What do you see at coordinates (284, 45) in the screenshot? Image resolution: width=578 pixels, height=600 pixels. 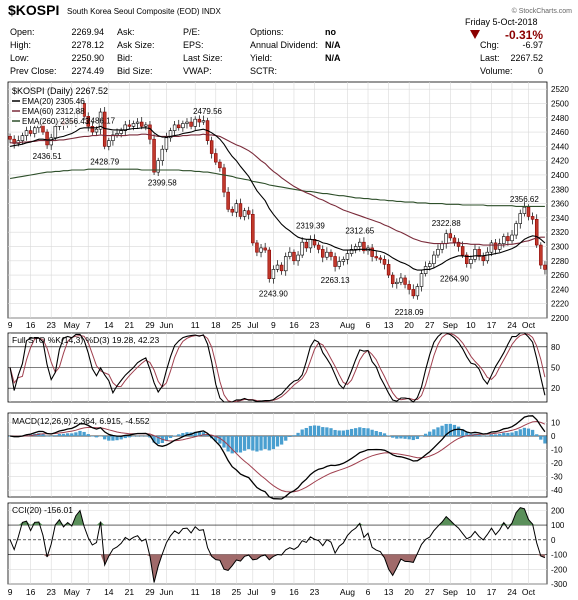 I see `quote-label: Annual Dividend:` at bounding box center [284, 45].